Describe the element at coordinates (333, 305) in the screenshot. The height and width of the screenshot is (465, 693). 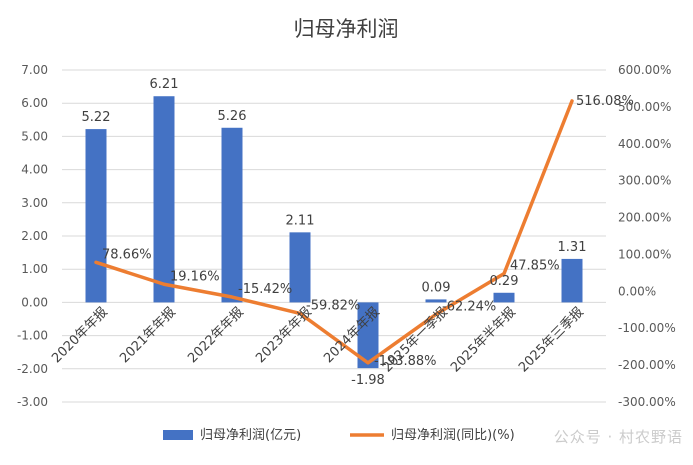
I see `line-data-label: -59.82%` at that location.